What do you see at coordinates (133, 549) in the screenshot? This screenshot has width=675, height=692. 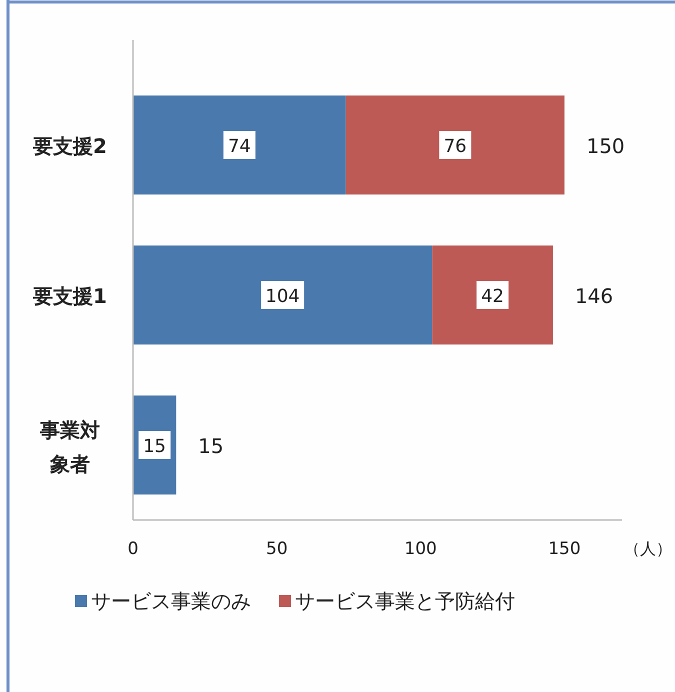 I see `x-tick-label: 0` at bounding box center [133, 549].